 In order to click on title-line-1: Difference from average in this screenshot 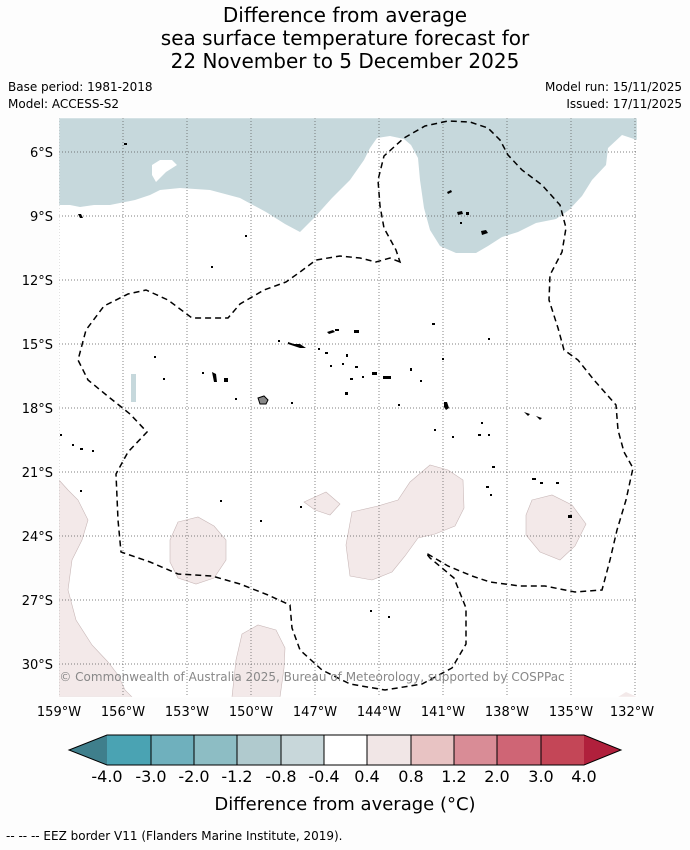, I will do `click(345, 15)`.